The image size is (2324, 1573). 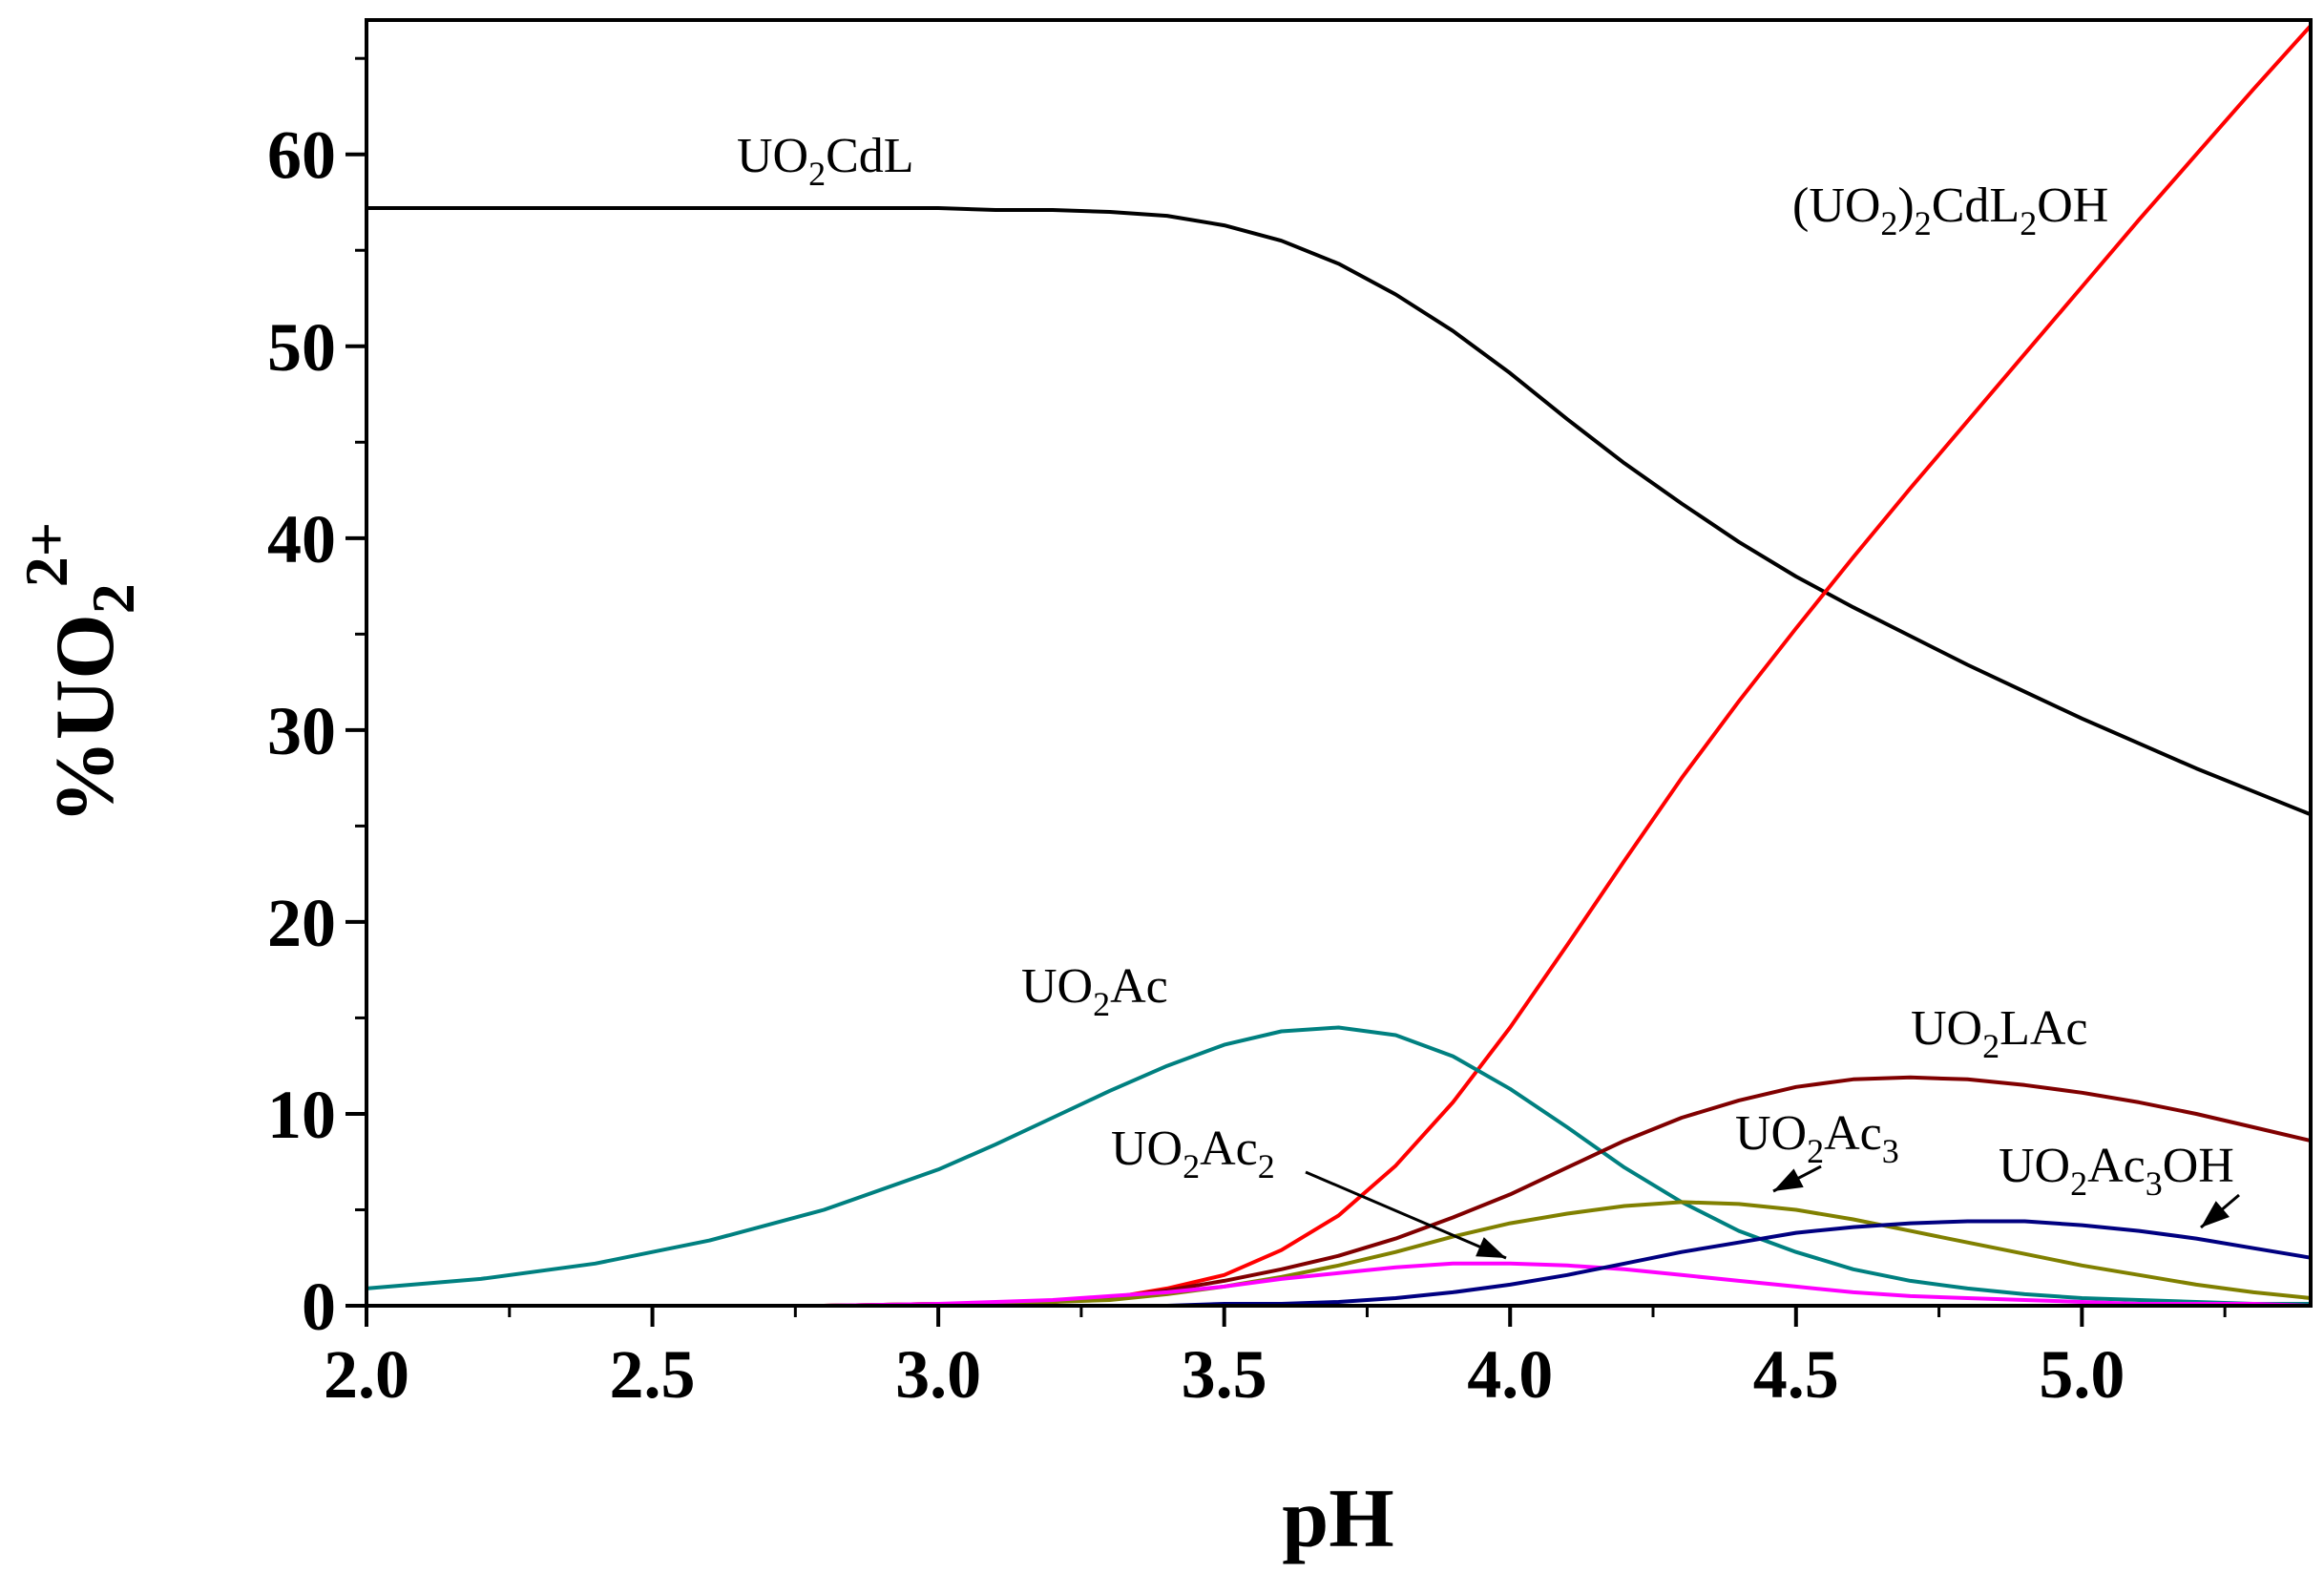 I want to click on annotation-uo2cdl: UO2CdL, so click(x=825, y=161).